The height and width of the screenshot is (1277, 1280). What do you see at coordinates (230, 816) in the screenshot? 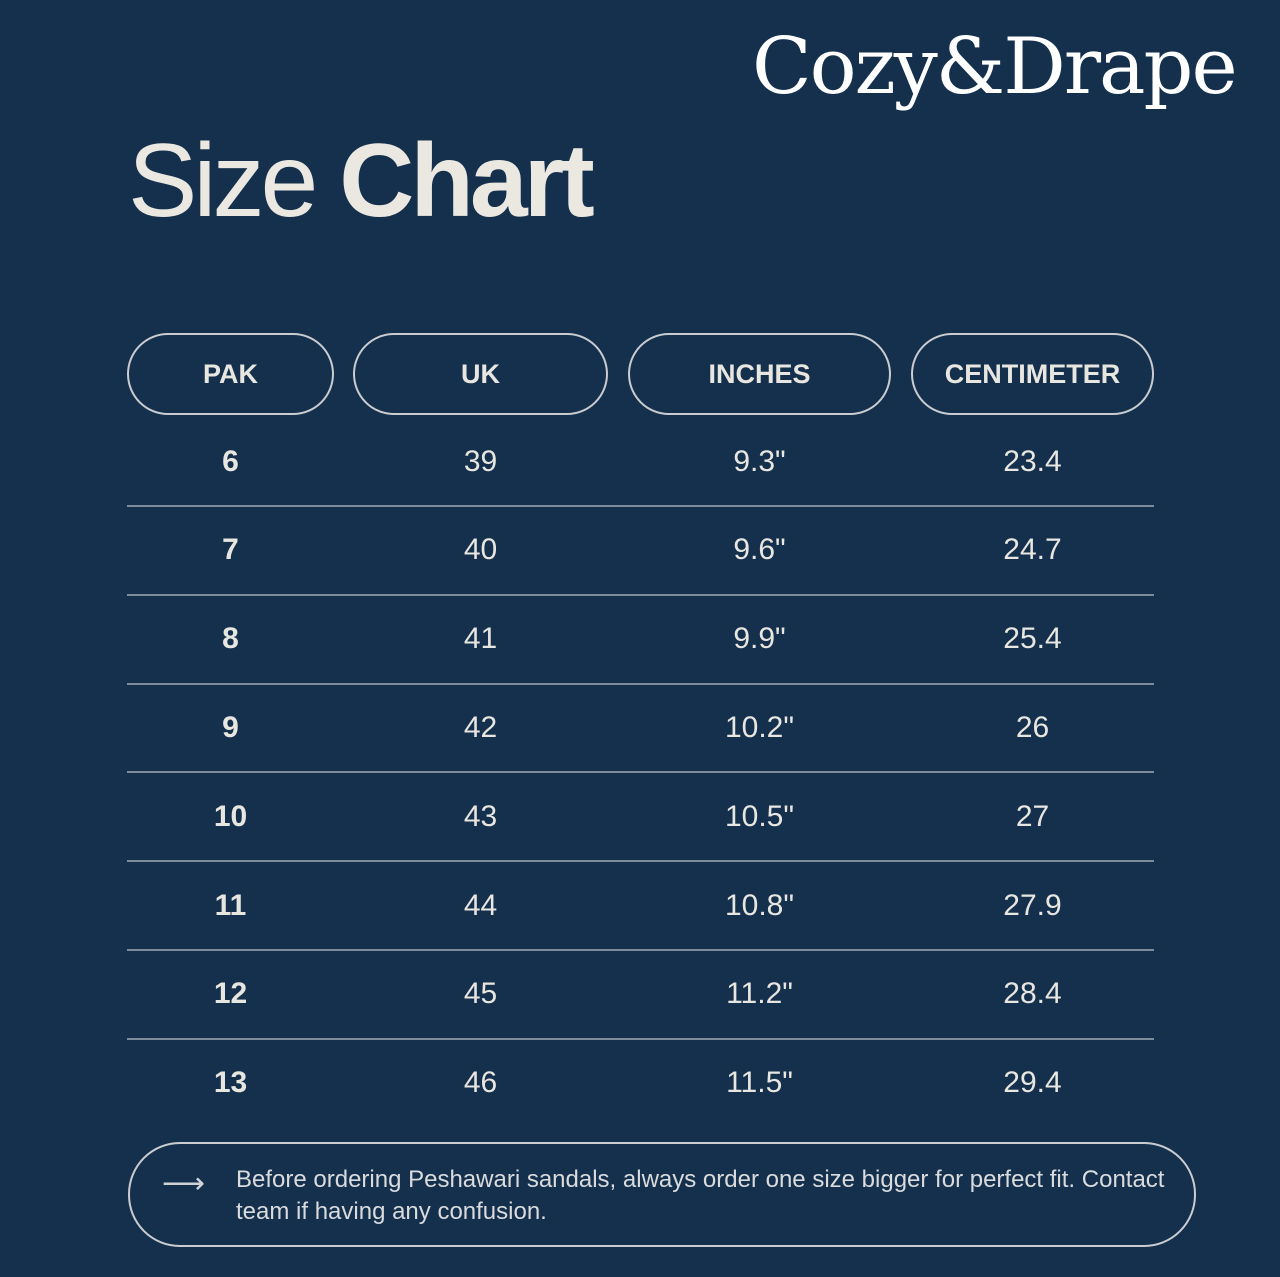
I see `cell-pak: 10` at bounding box center [230, 816].